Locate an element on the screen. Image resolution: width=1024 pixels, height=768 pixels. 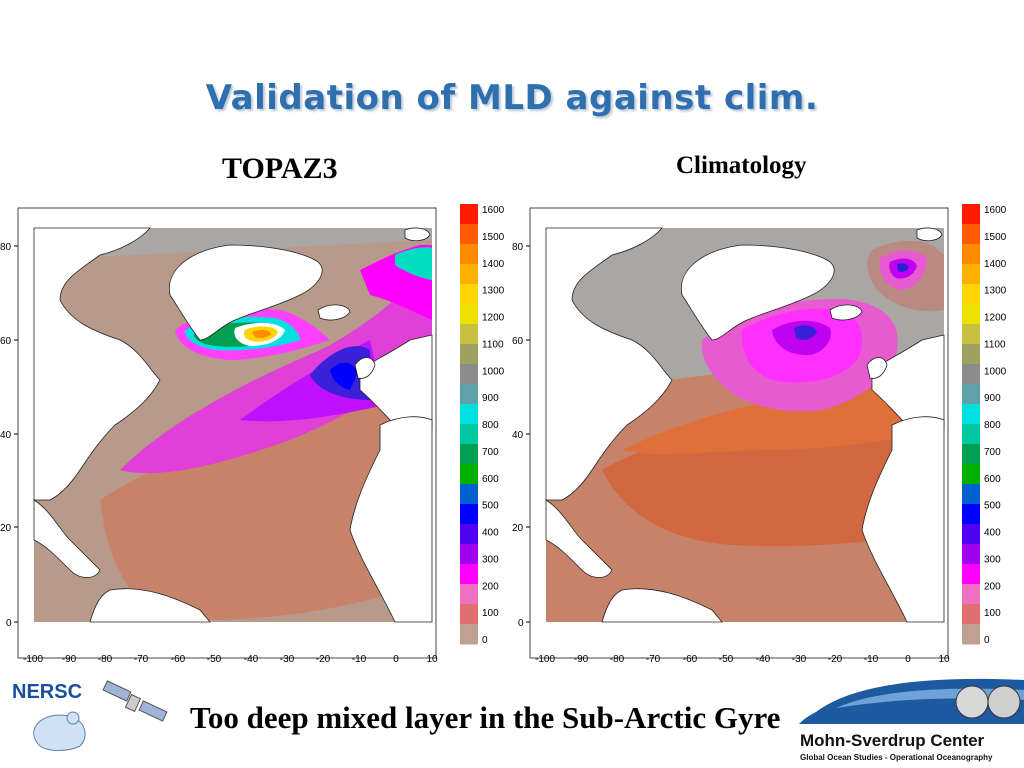
x-tick-label: -90 is located at coordinates (581, 659).